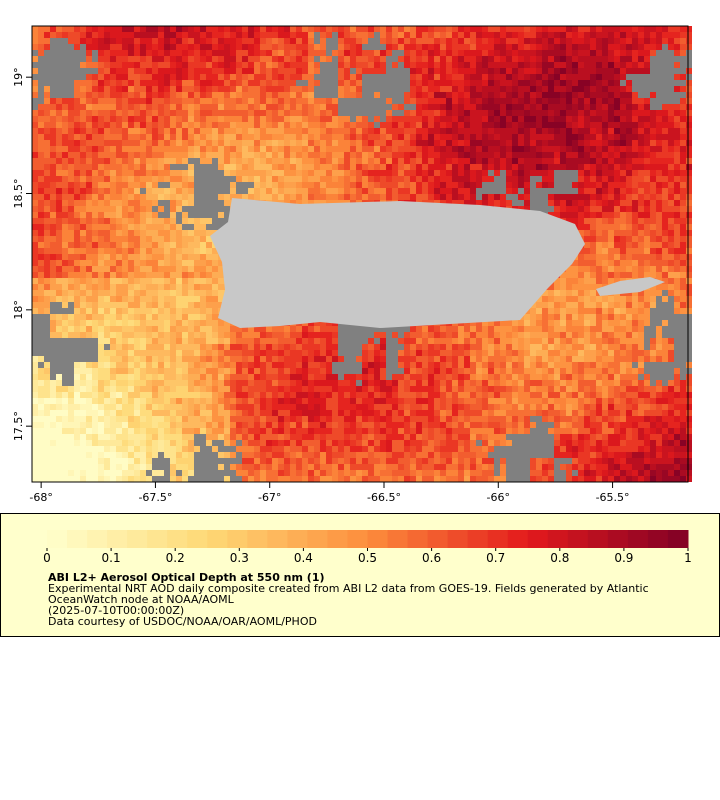 This screenshot has height=800, width=720. I want to click on puerto-rico-land, so click(397, 263).